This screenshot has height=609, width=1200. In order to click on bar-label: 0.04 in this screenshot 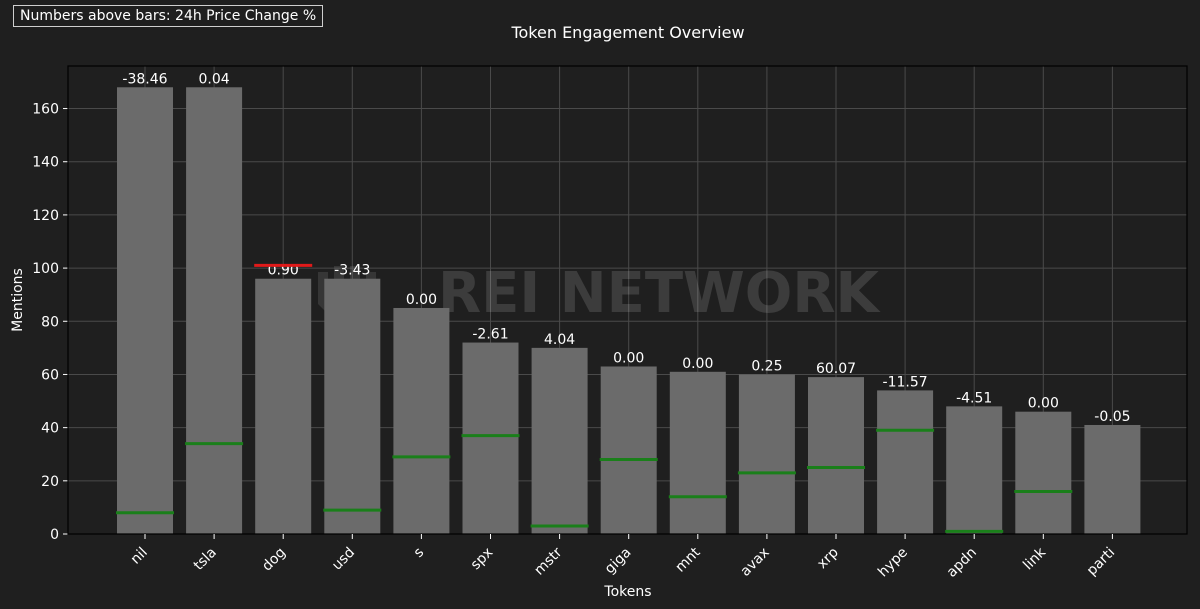, I will do `click(214, 79)`.